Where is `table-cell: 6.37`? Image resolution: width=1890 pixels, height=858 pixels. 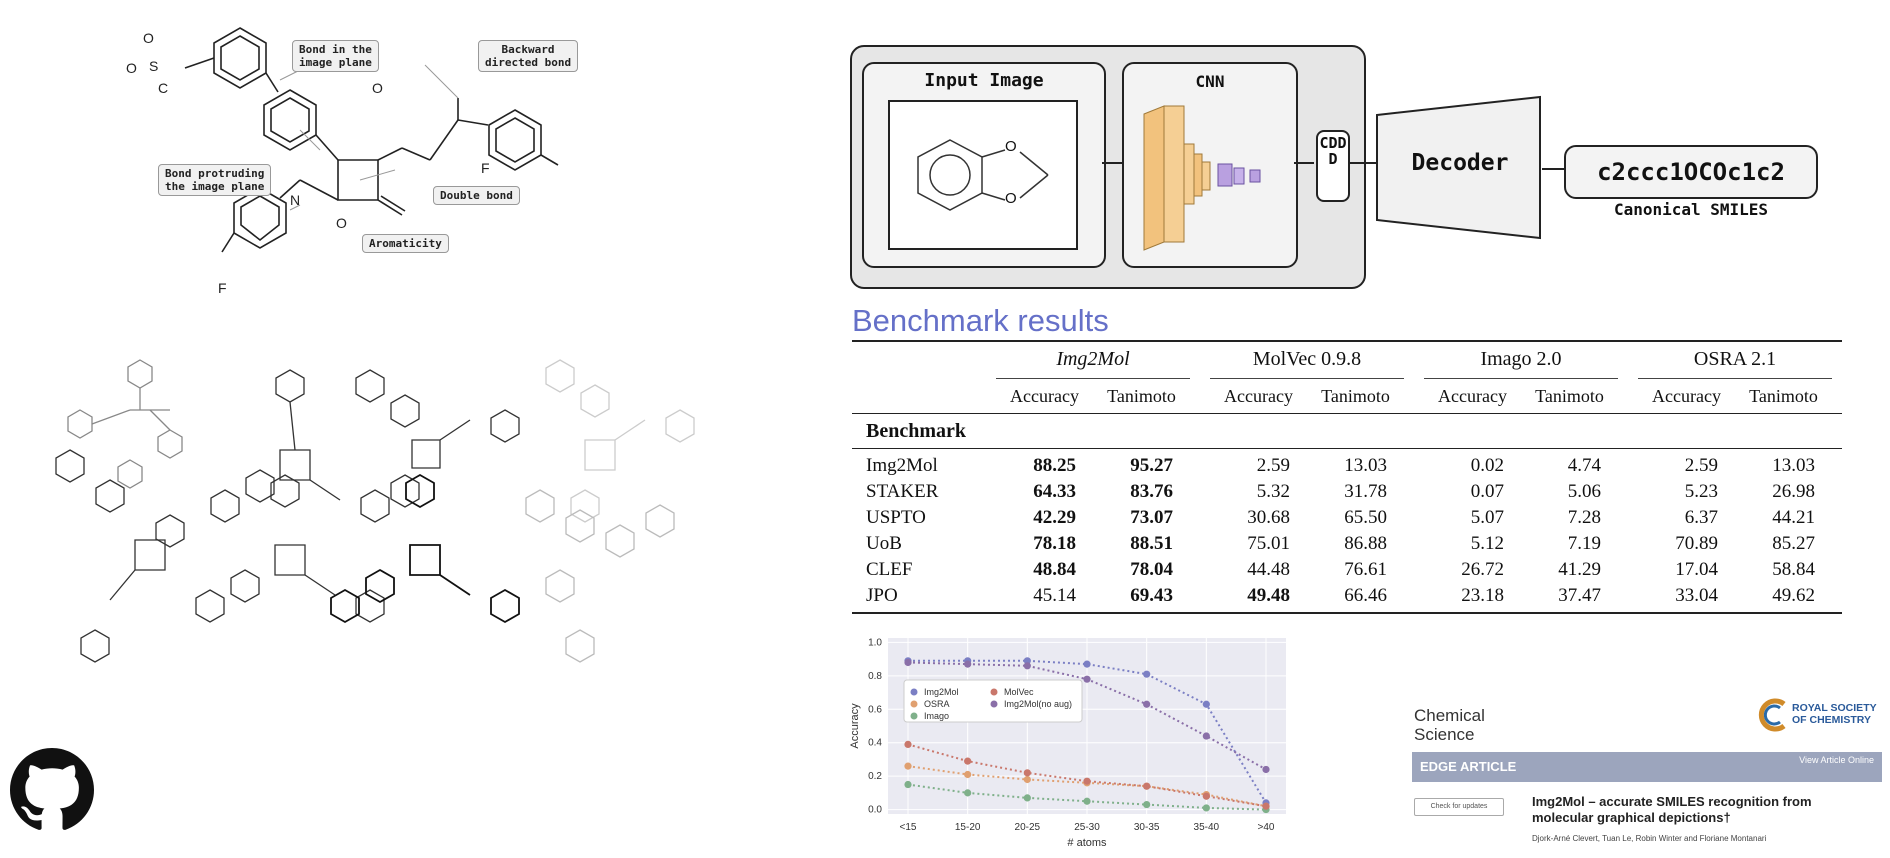 table-cell: 6.37 is located at coordinates (1701, 517).